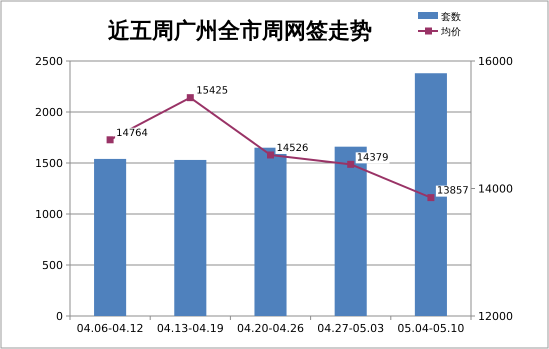 This screenshot has height=349, width=549. I want to click on legend-label: 均价, so click(450, 32).